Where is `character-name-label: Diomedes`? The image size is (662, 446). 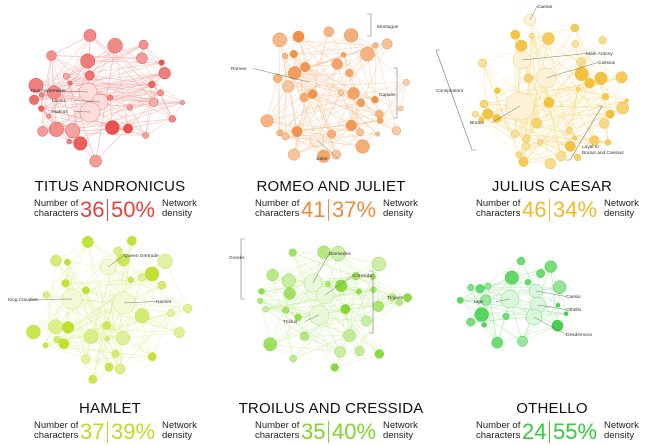
character-name-label: Diomedes is located at coordinates (340, 254).